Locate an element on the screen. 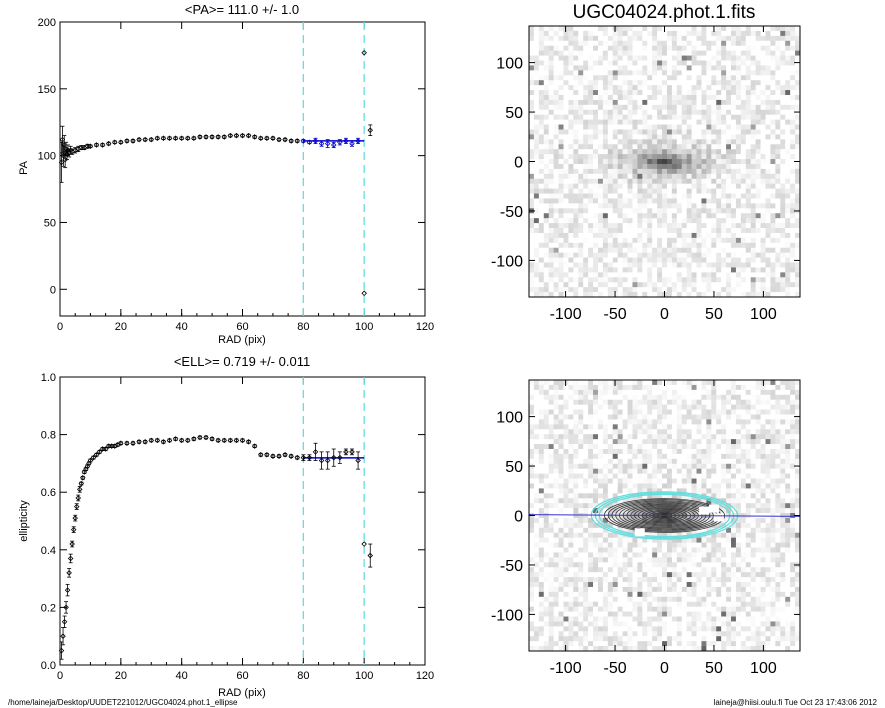 The image size is (885, 708). pa-plot-xlabel: RAD (pix) is located at coordinates (242, 340).